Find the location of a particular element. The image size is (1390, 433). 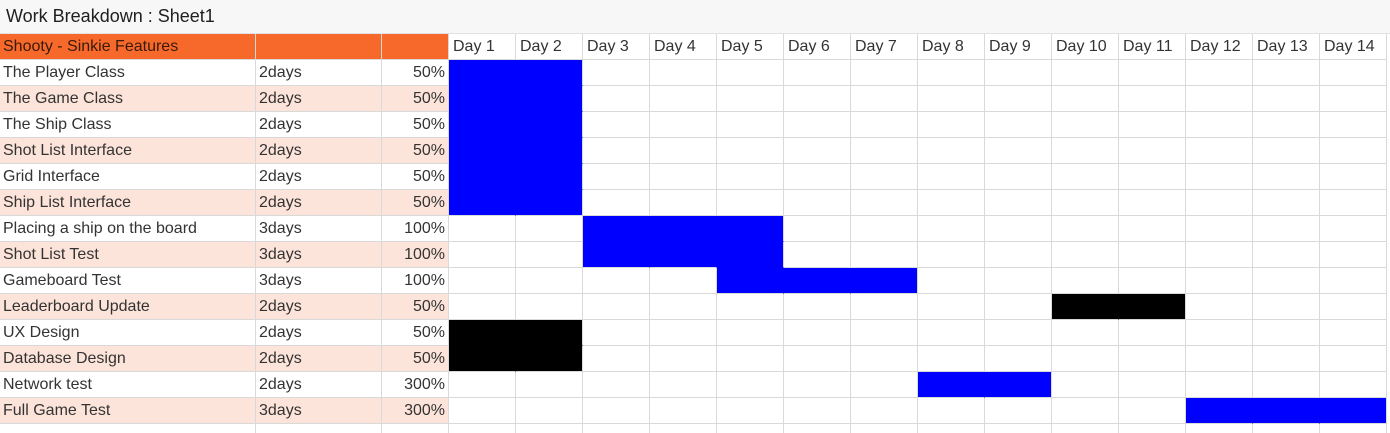

day-header-3: Day 3 is located at coordinates (616, 47).